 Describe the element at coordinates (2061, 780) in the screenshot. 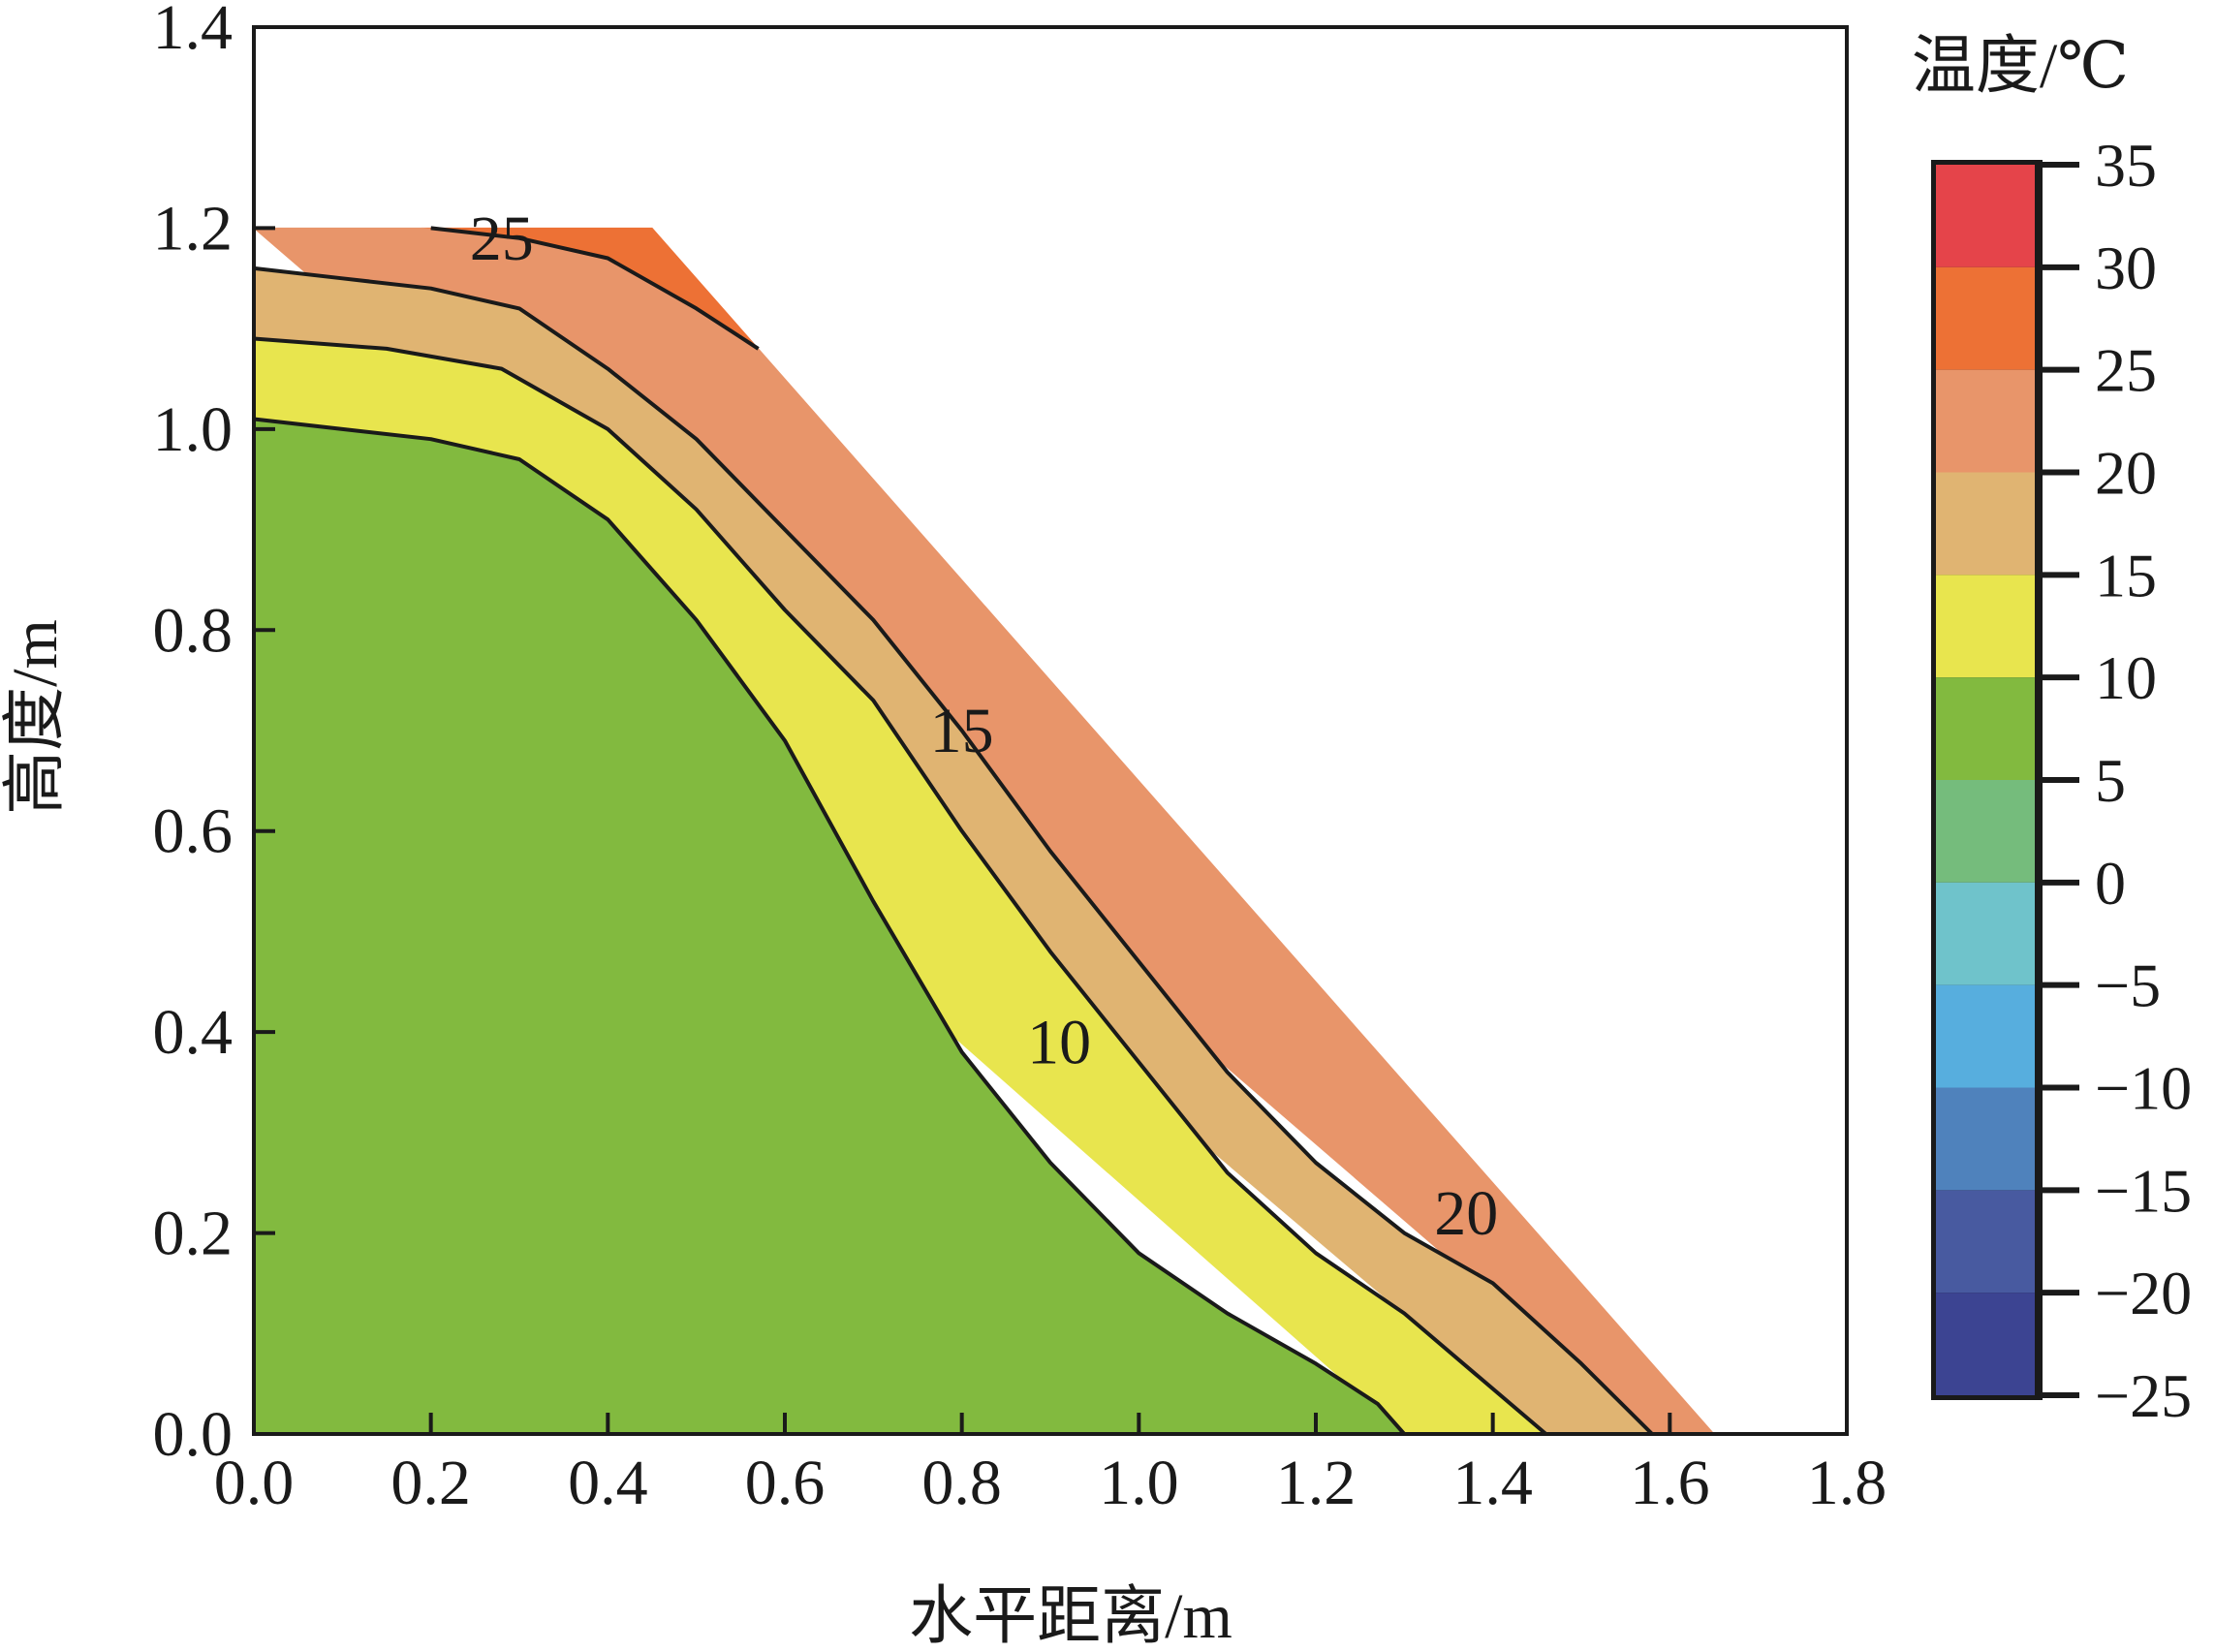

I see `colorbar: 35 30 25 20 15 10 5 0 −5 −10 −15 −20 −25` at that location.